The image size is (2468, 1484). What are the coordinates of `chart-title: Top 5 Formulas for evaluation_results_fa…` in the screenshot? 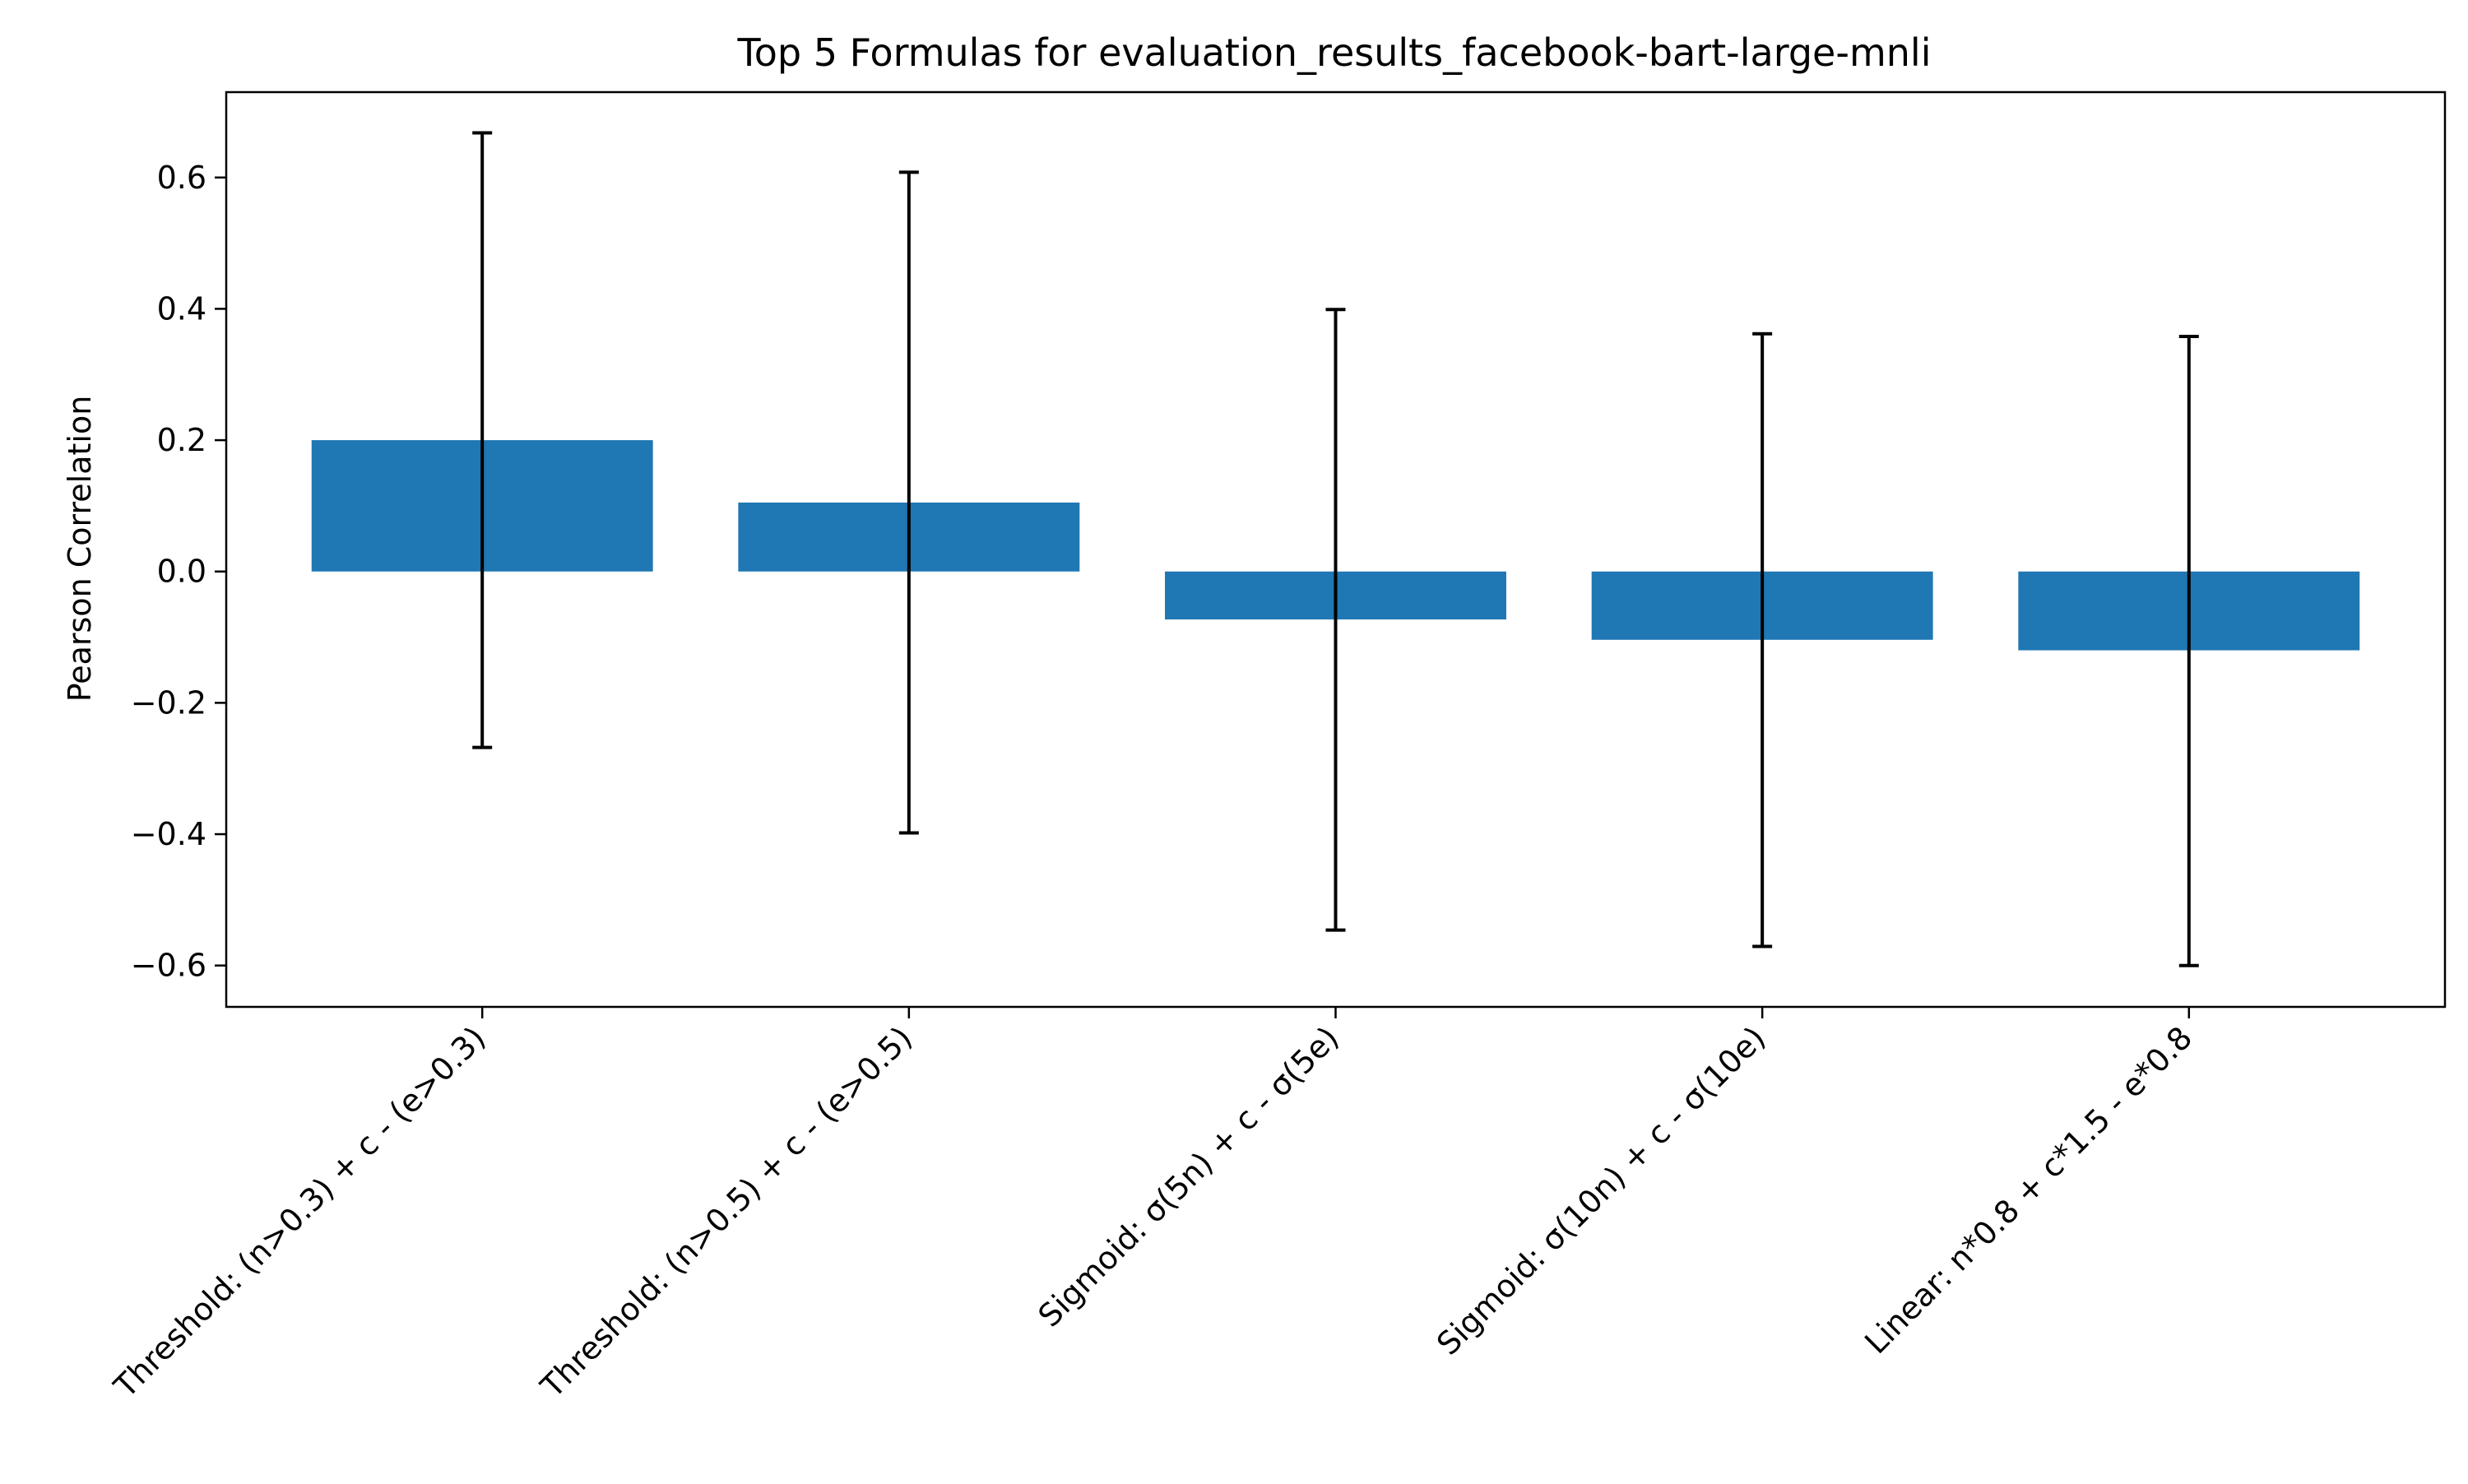 It's located at (1334, 52).